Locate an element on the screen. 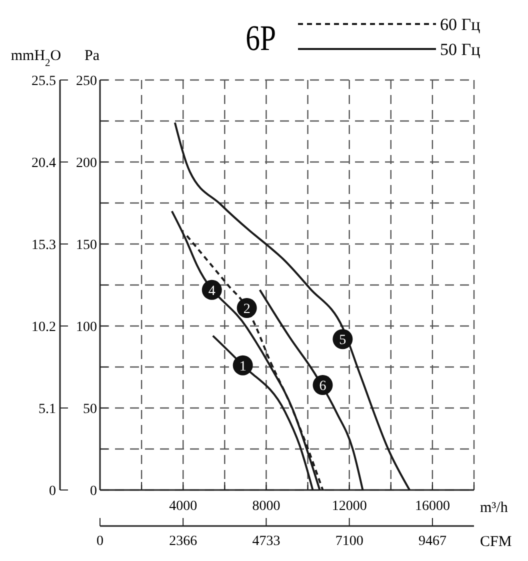 Image resolution: width=528 pixels, height=561 pixels. annotation: 2 is located at coordinates (246, 309).